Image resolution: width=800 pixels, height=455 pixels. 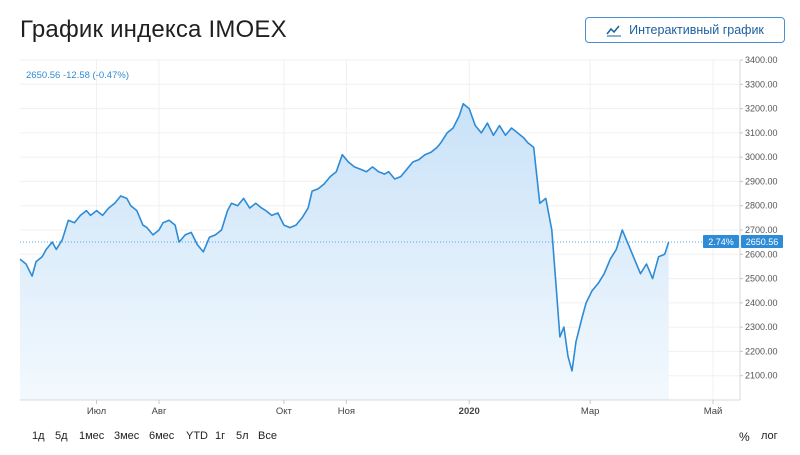 I want to click on last-pct-tag, so click(x=721, y=242).